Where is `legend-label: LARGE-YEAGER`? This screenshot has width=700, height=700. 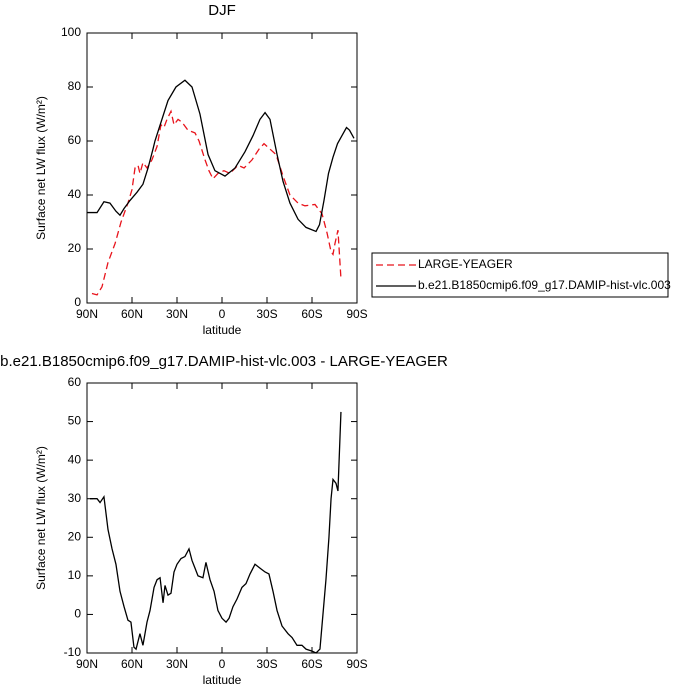
legend-label: LARGE-YEAGER is located at coordinates (465, 264).